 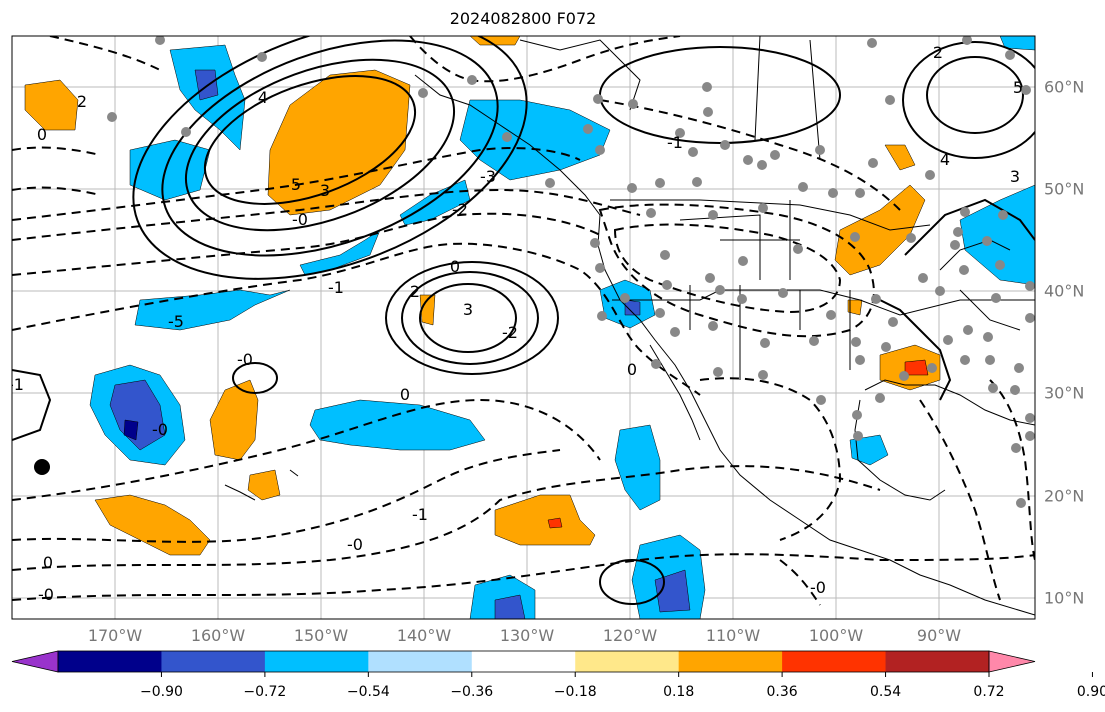 I want to click on longitude-label: 100°W, so click(x=836, y=635).